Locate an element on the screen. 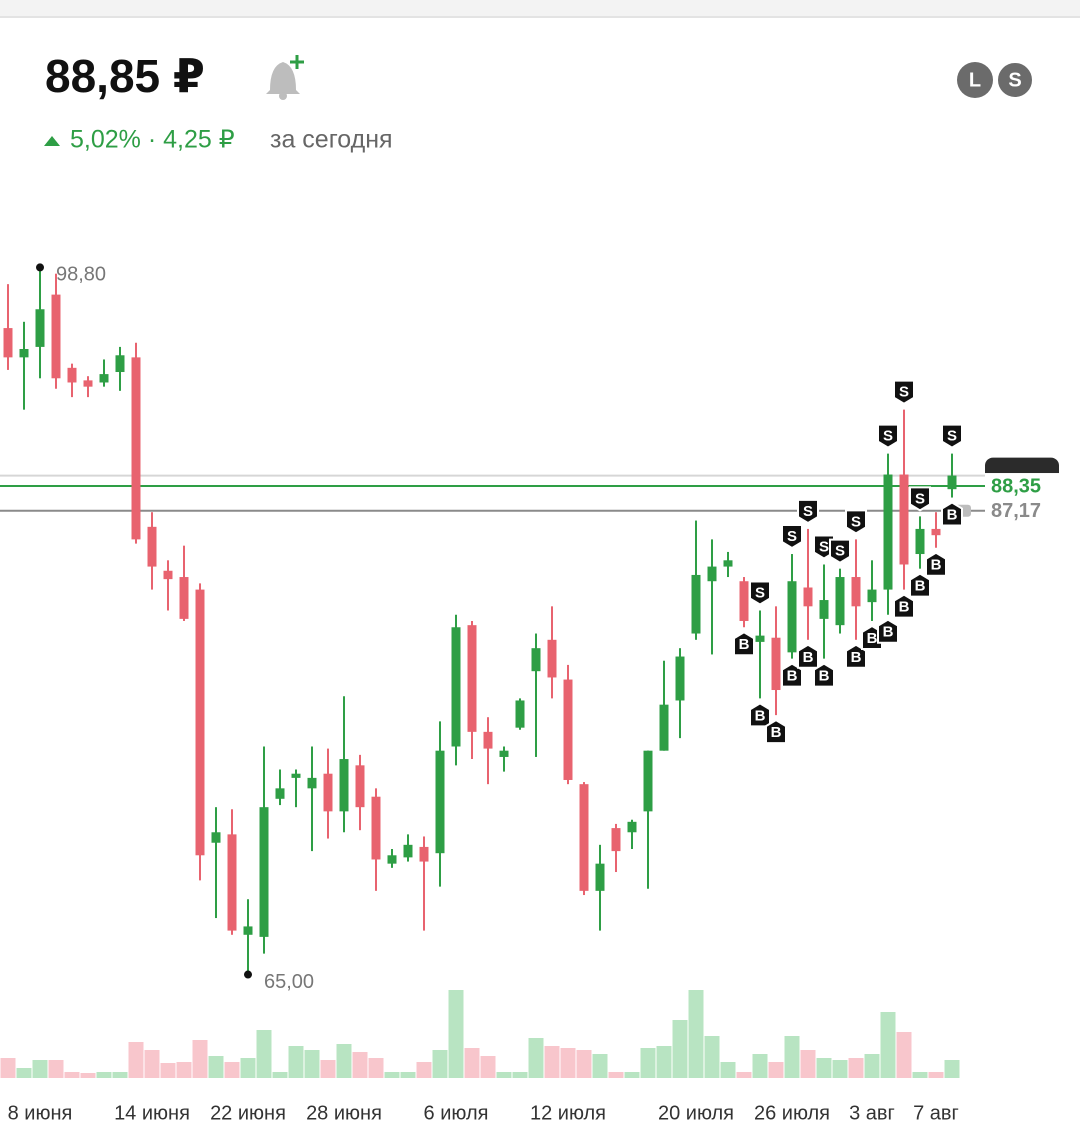  x-tick-label: 22 июня is located at coordinates (248, 1113).